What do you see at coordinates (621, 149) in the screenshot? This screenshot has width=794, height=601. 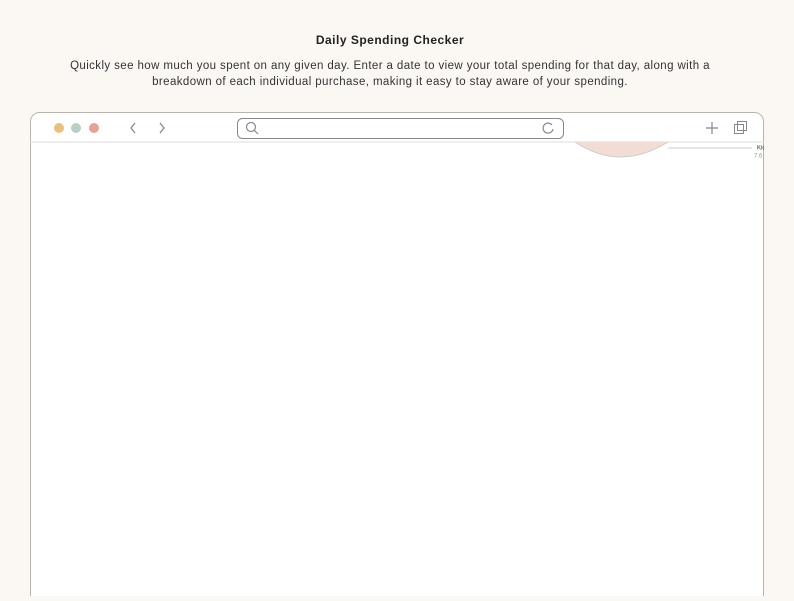 I see `top-pie-fragment` at bounding box center [621, 149].